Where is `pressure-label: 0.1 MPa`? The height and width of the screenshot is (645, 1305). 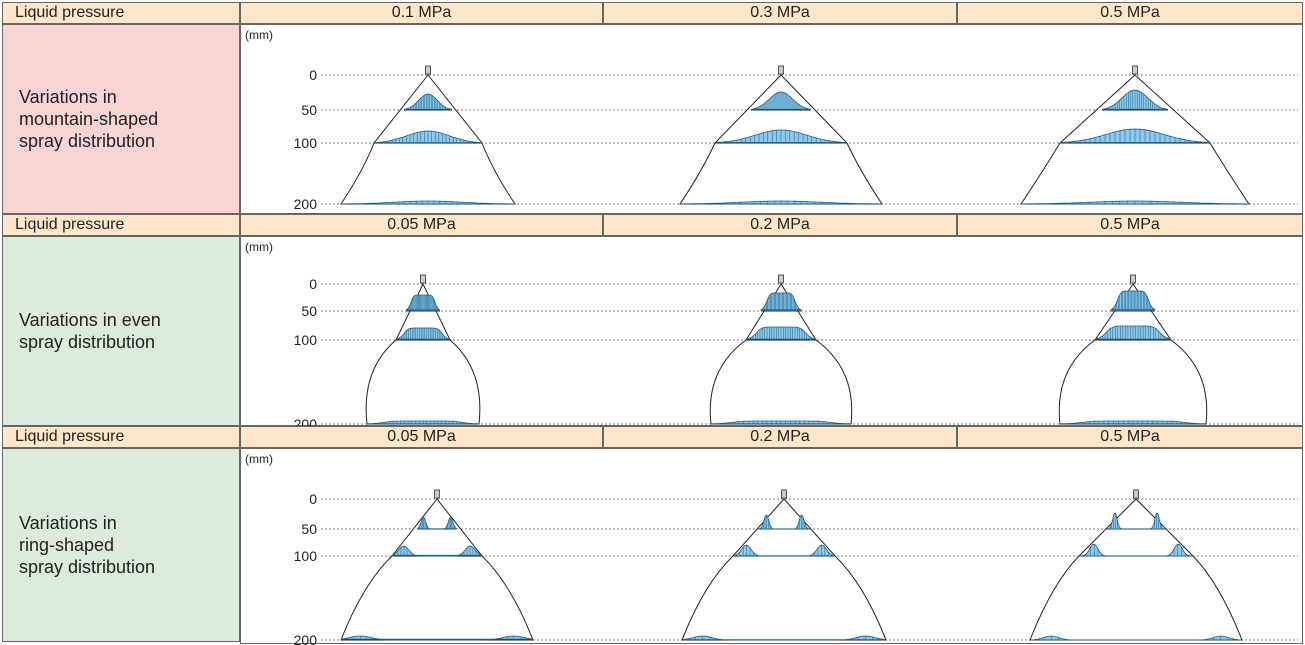
pressure-label: 0.1 MPa is located at coordinates (421, 12).